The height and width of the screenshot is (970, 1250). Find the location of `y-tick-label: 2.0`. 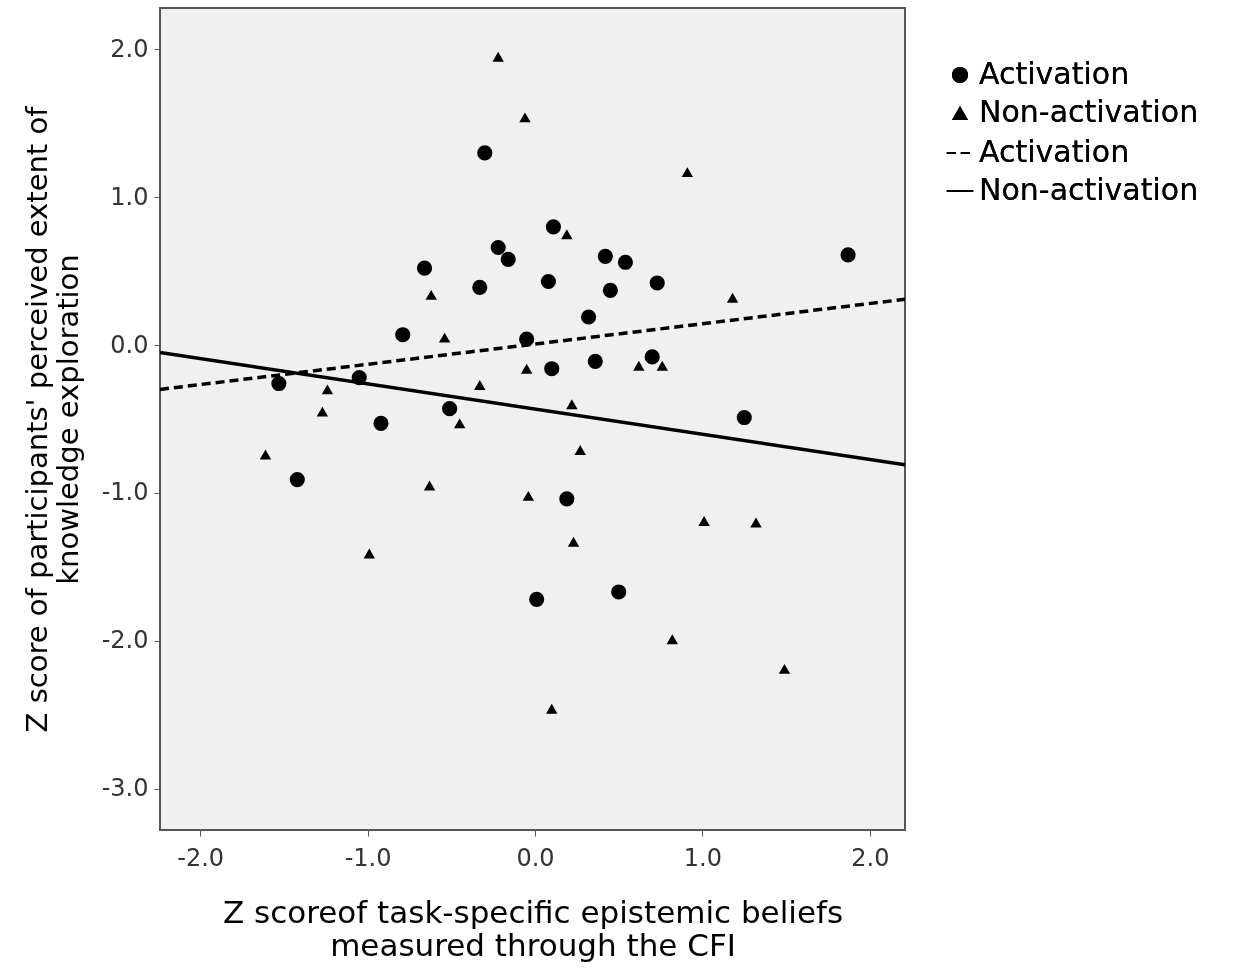

y-tick-label: 2.0 is located at coordinates (129, 48).